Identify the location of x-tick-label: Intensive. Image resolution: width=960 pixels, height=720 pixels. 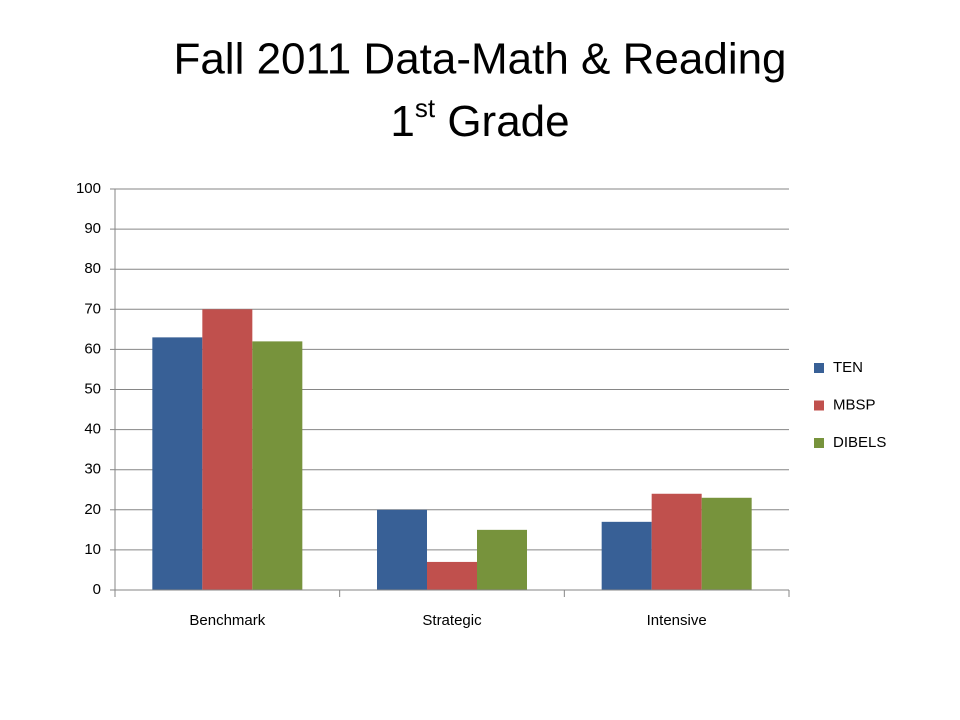
(677, 620).